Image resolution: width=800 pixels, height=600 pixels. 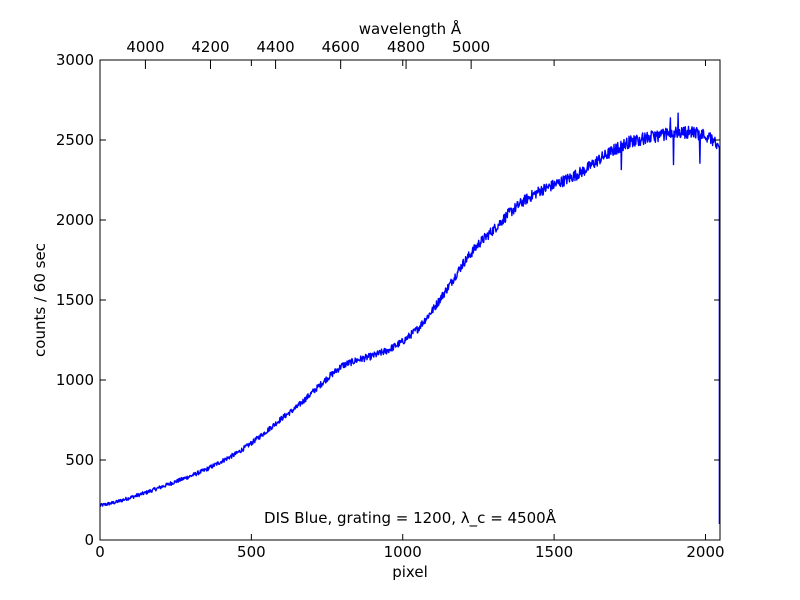 I want to click on y-tick-label: 2500, so click(x=75, y=140).